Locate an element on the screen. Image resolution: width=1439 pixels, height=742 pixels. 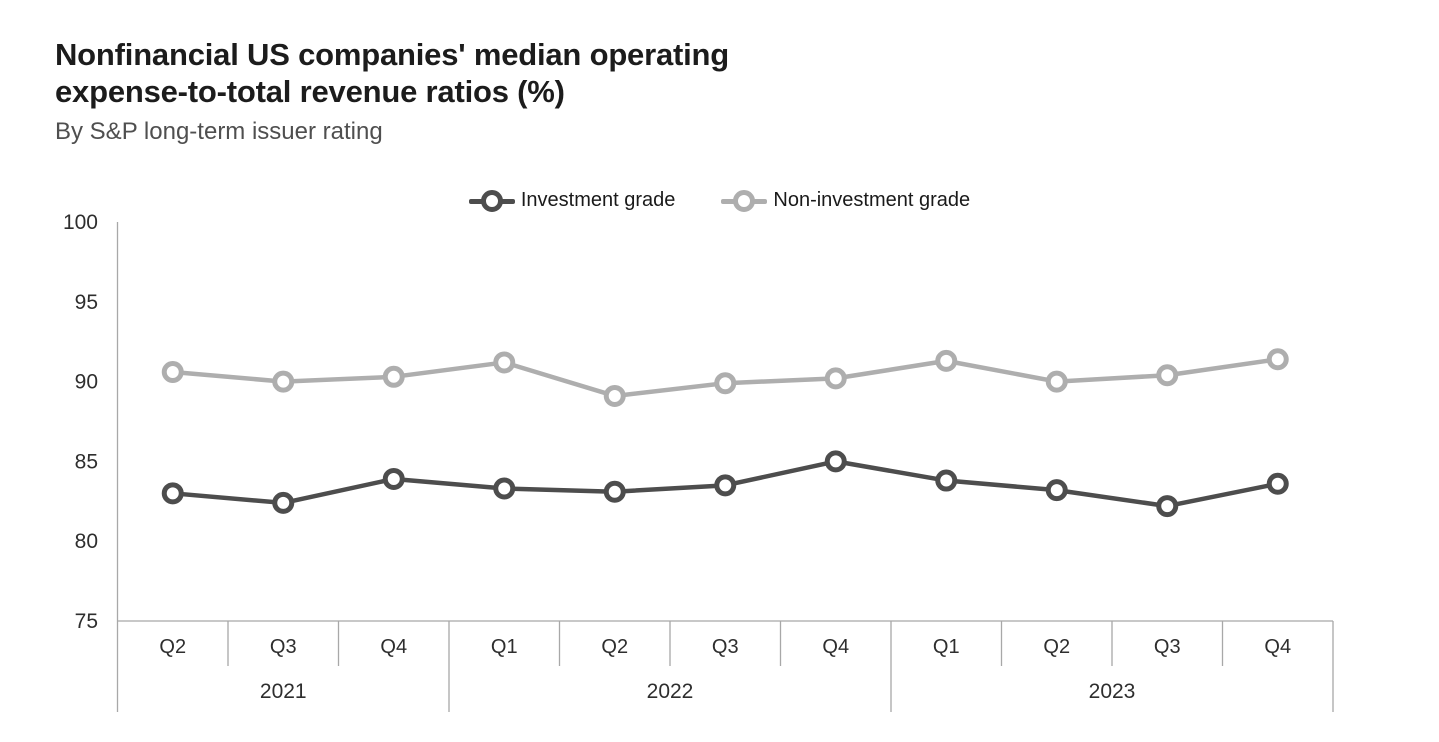
non-investment-grade-marker-icon is located at coordinates (744, 200).